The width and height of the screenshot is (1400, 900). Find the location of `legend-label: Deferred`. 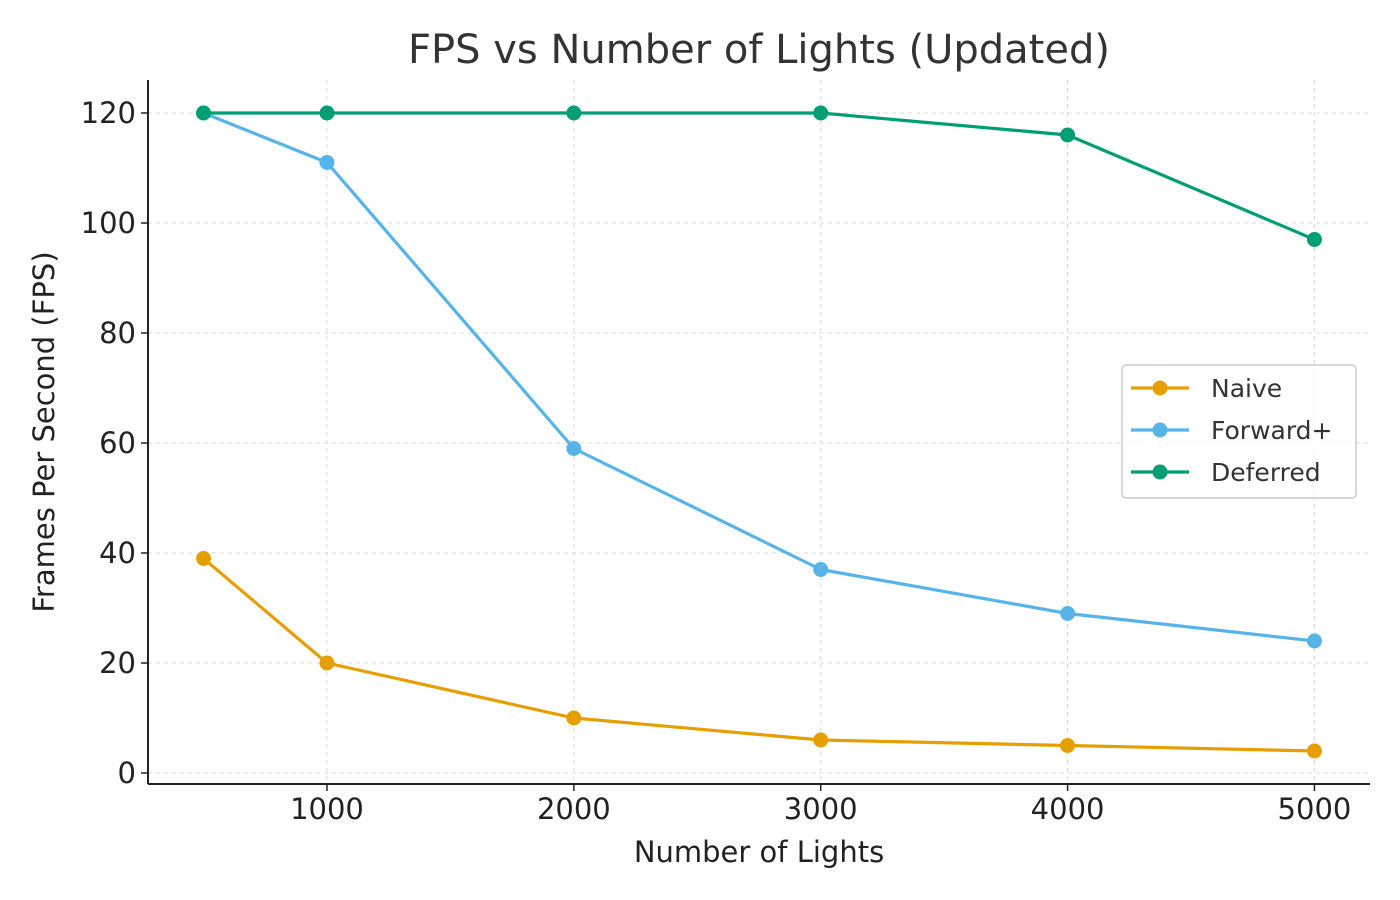

legend-label: Deferred is located at coordinates (1266, 472).